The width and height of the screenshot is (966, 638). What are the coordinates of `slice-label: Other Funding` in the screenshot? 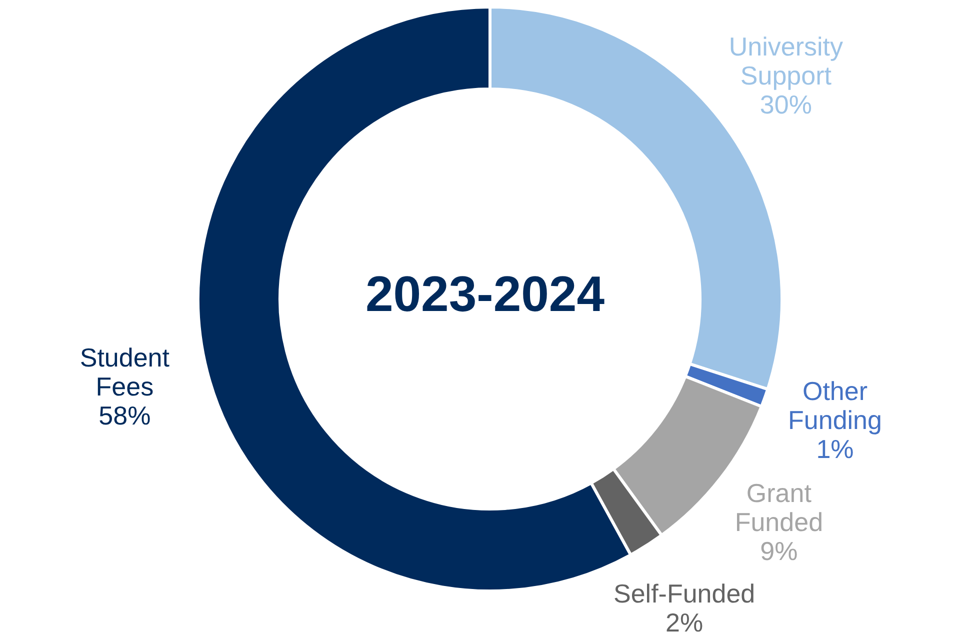 It's located at (835, 406).